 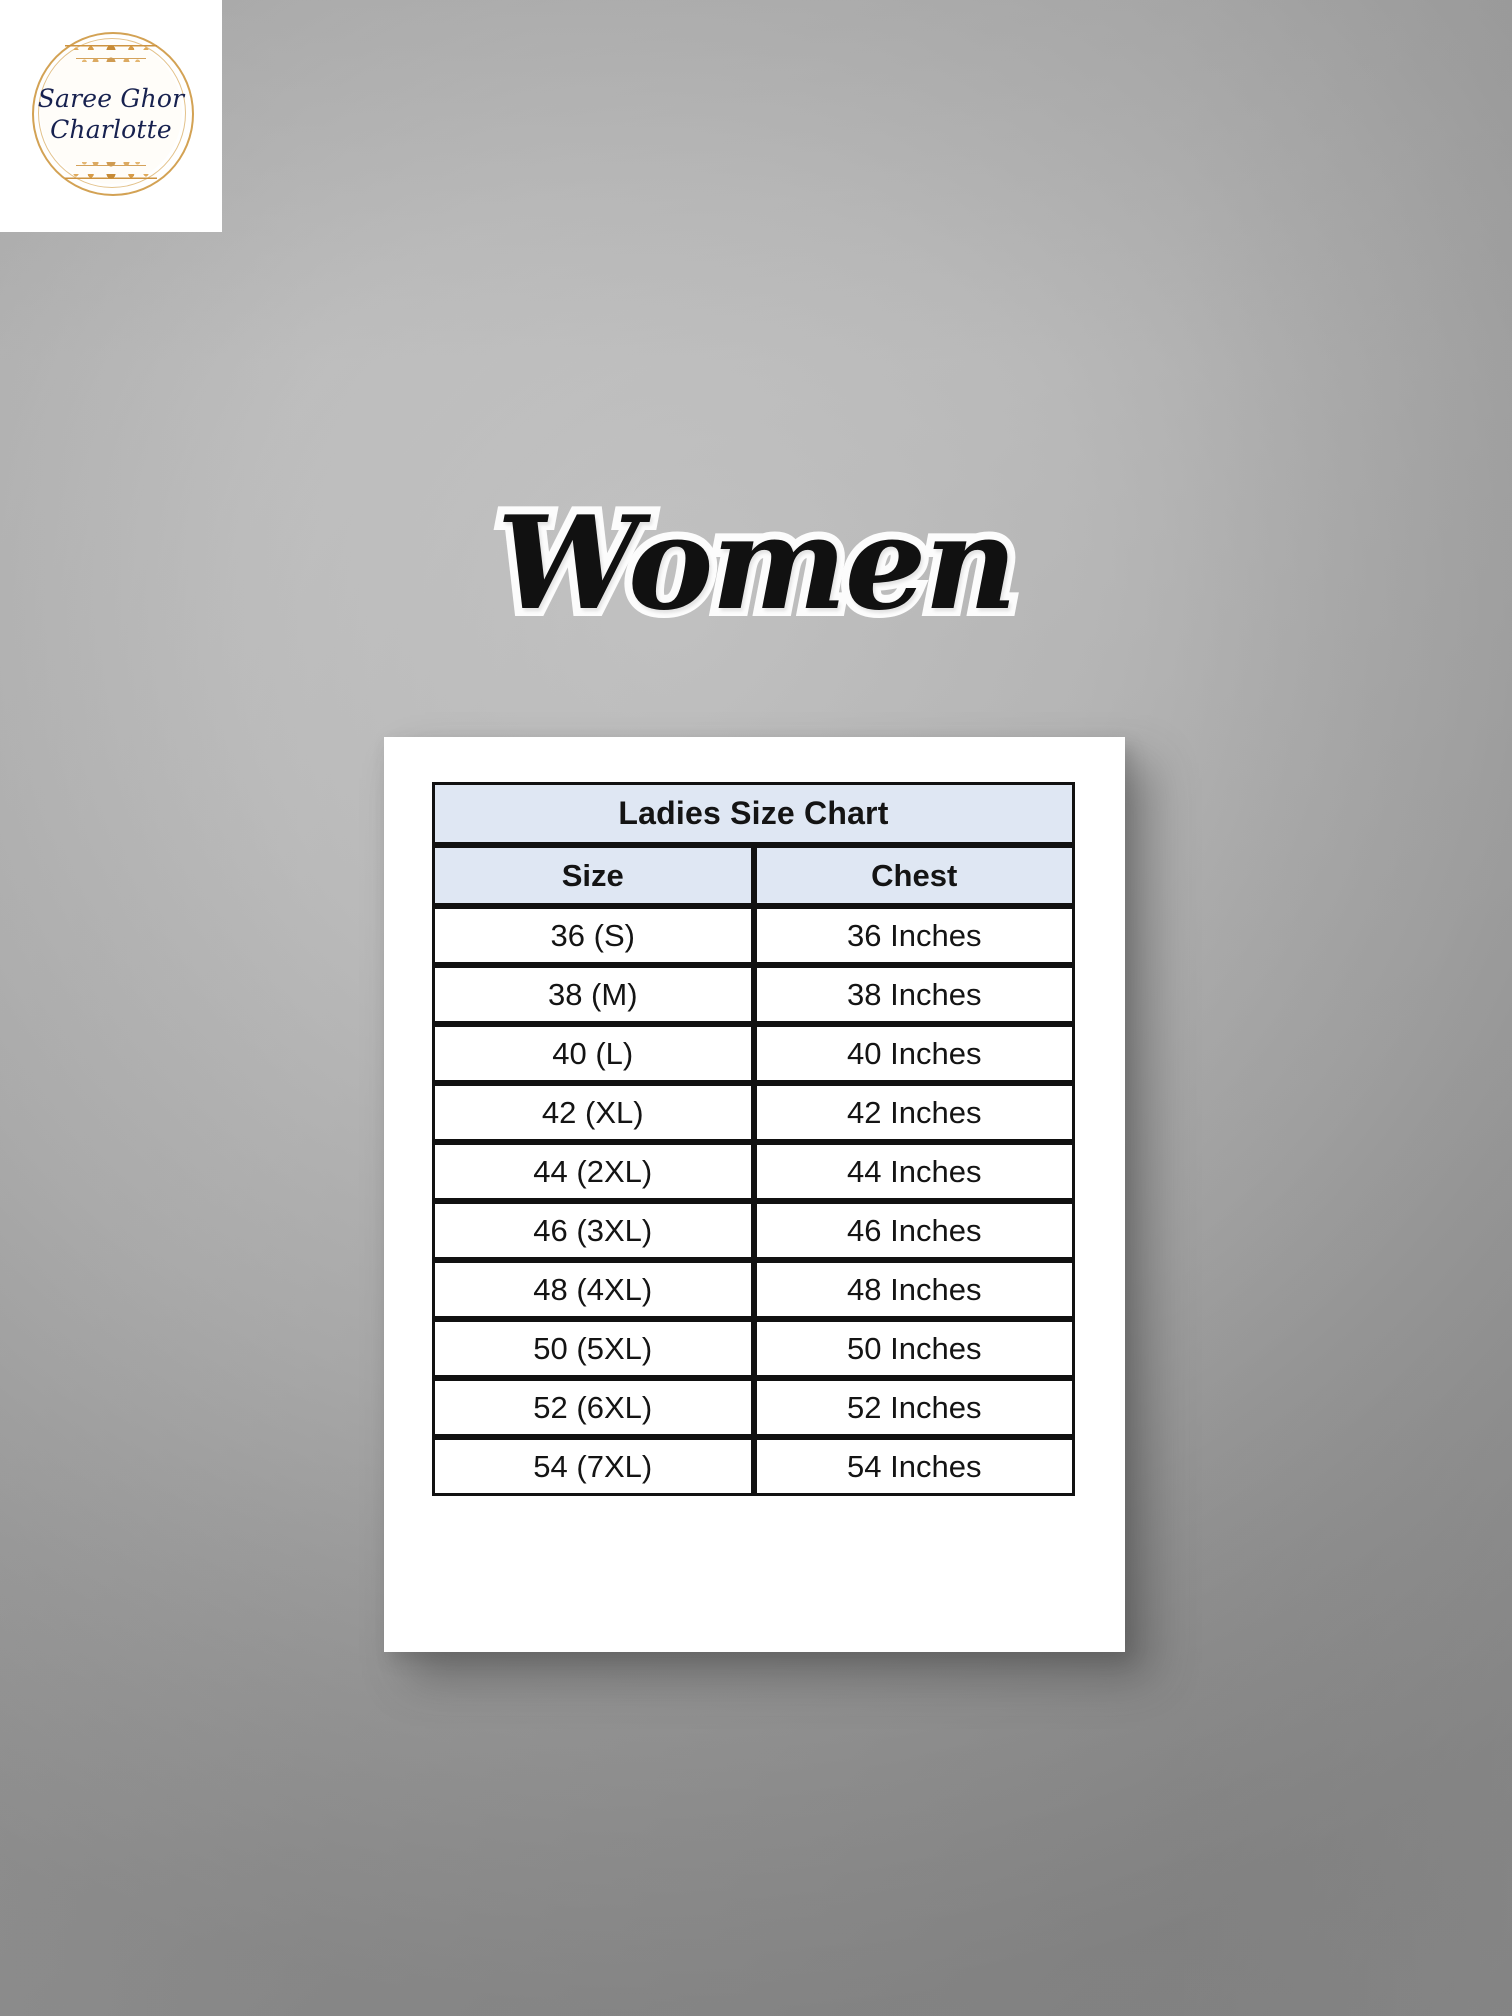 I want to click on table-row: 48 (4XL) 48 Inches, so click(x=753, y=1289).